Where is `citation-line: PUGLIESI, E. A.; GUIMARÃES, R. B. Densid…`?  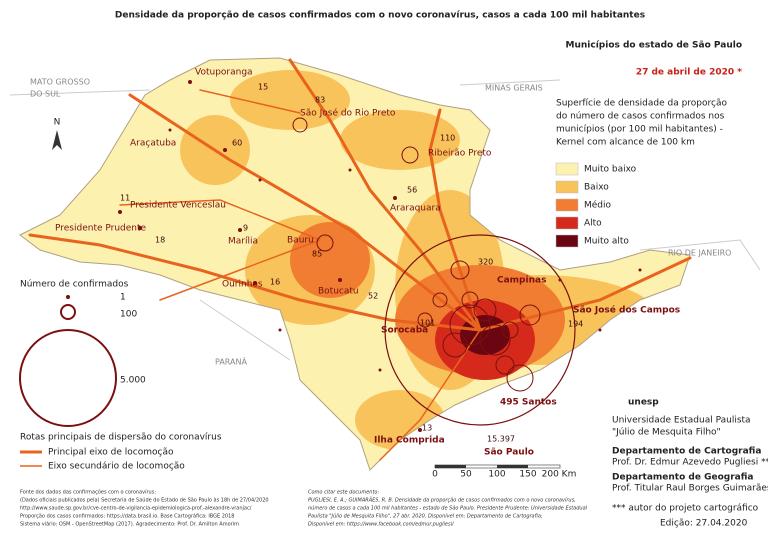
citation-line: PUGLIESI, E. A.; GUIMARÃES, R. B. Densid… is located at coordinates (442, 500).